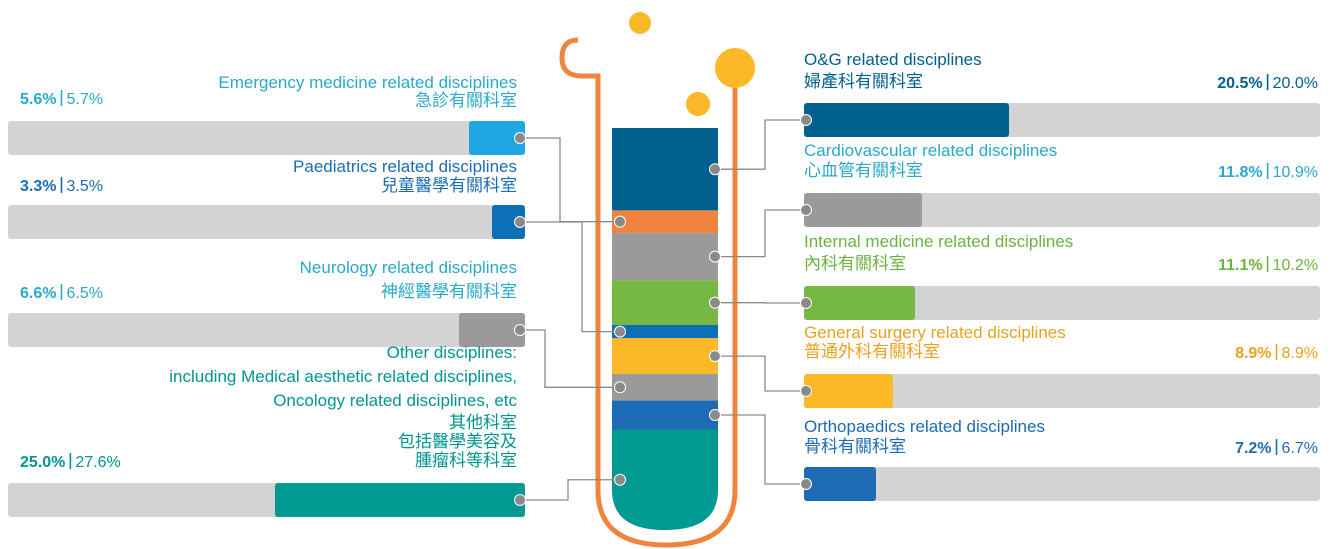 Image resolution: width=1330 pixels, height=549 pixels. What do you see at coordinates (449, 185) in the screenshot?
I see `label: 兒童醫學有關科室` at bounding box center [449, 185].